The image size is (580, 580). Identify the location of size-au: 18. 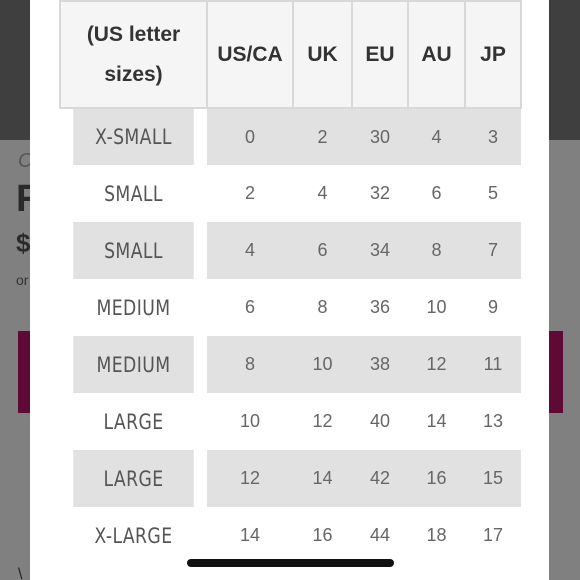
(436, 535).